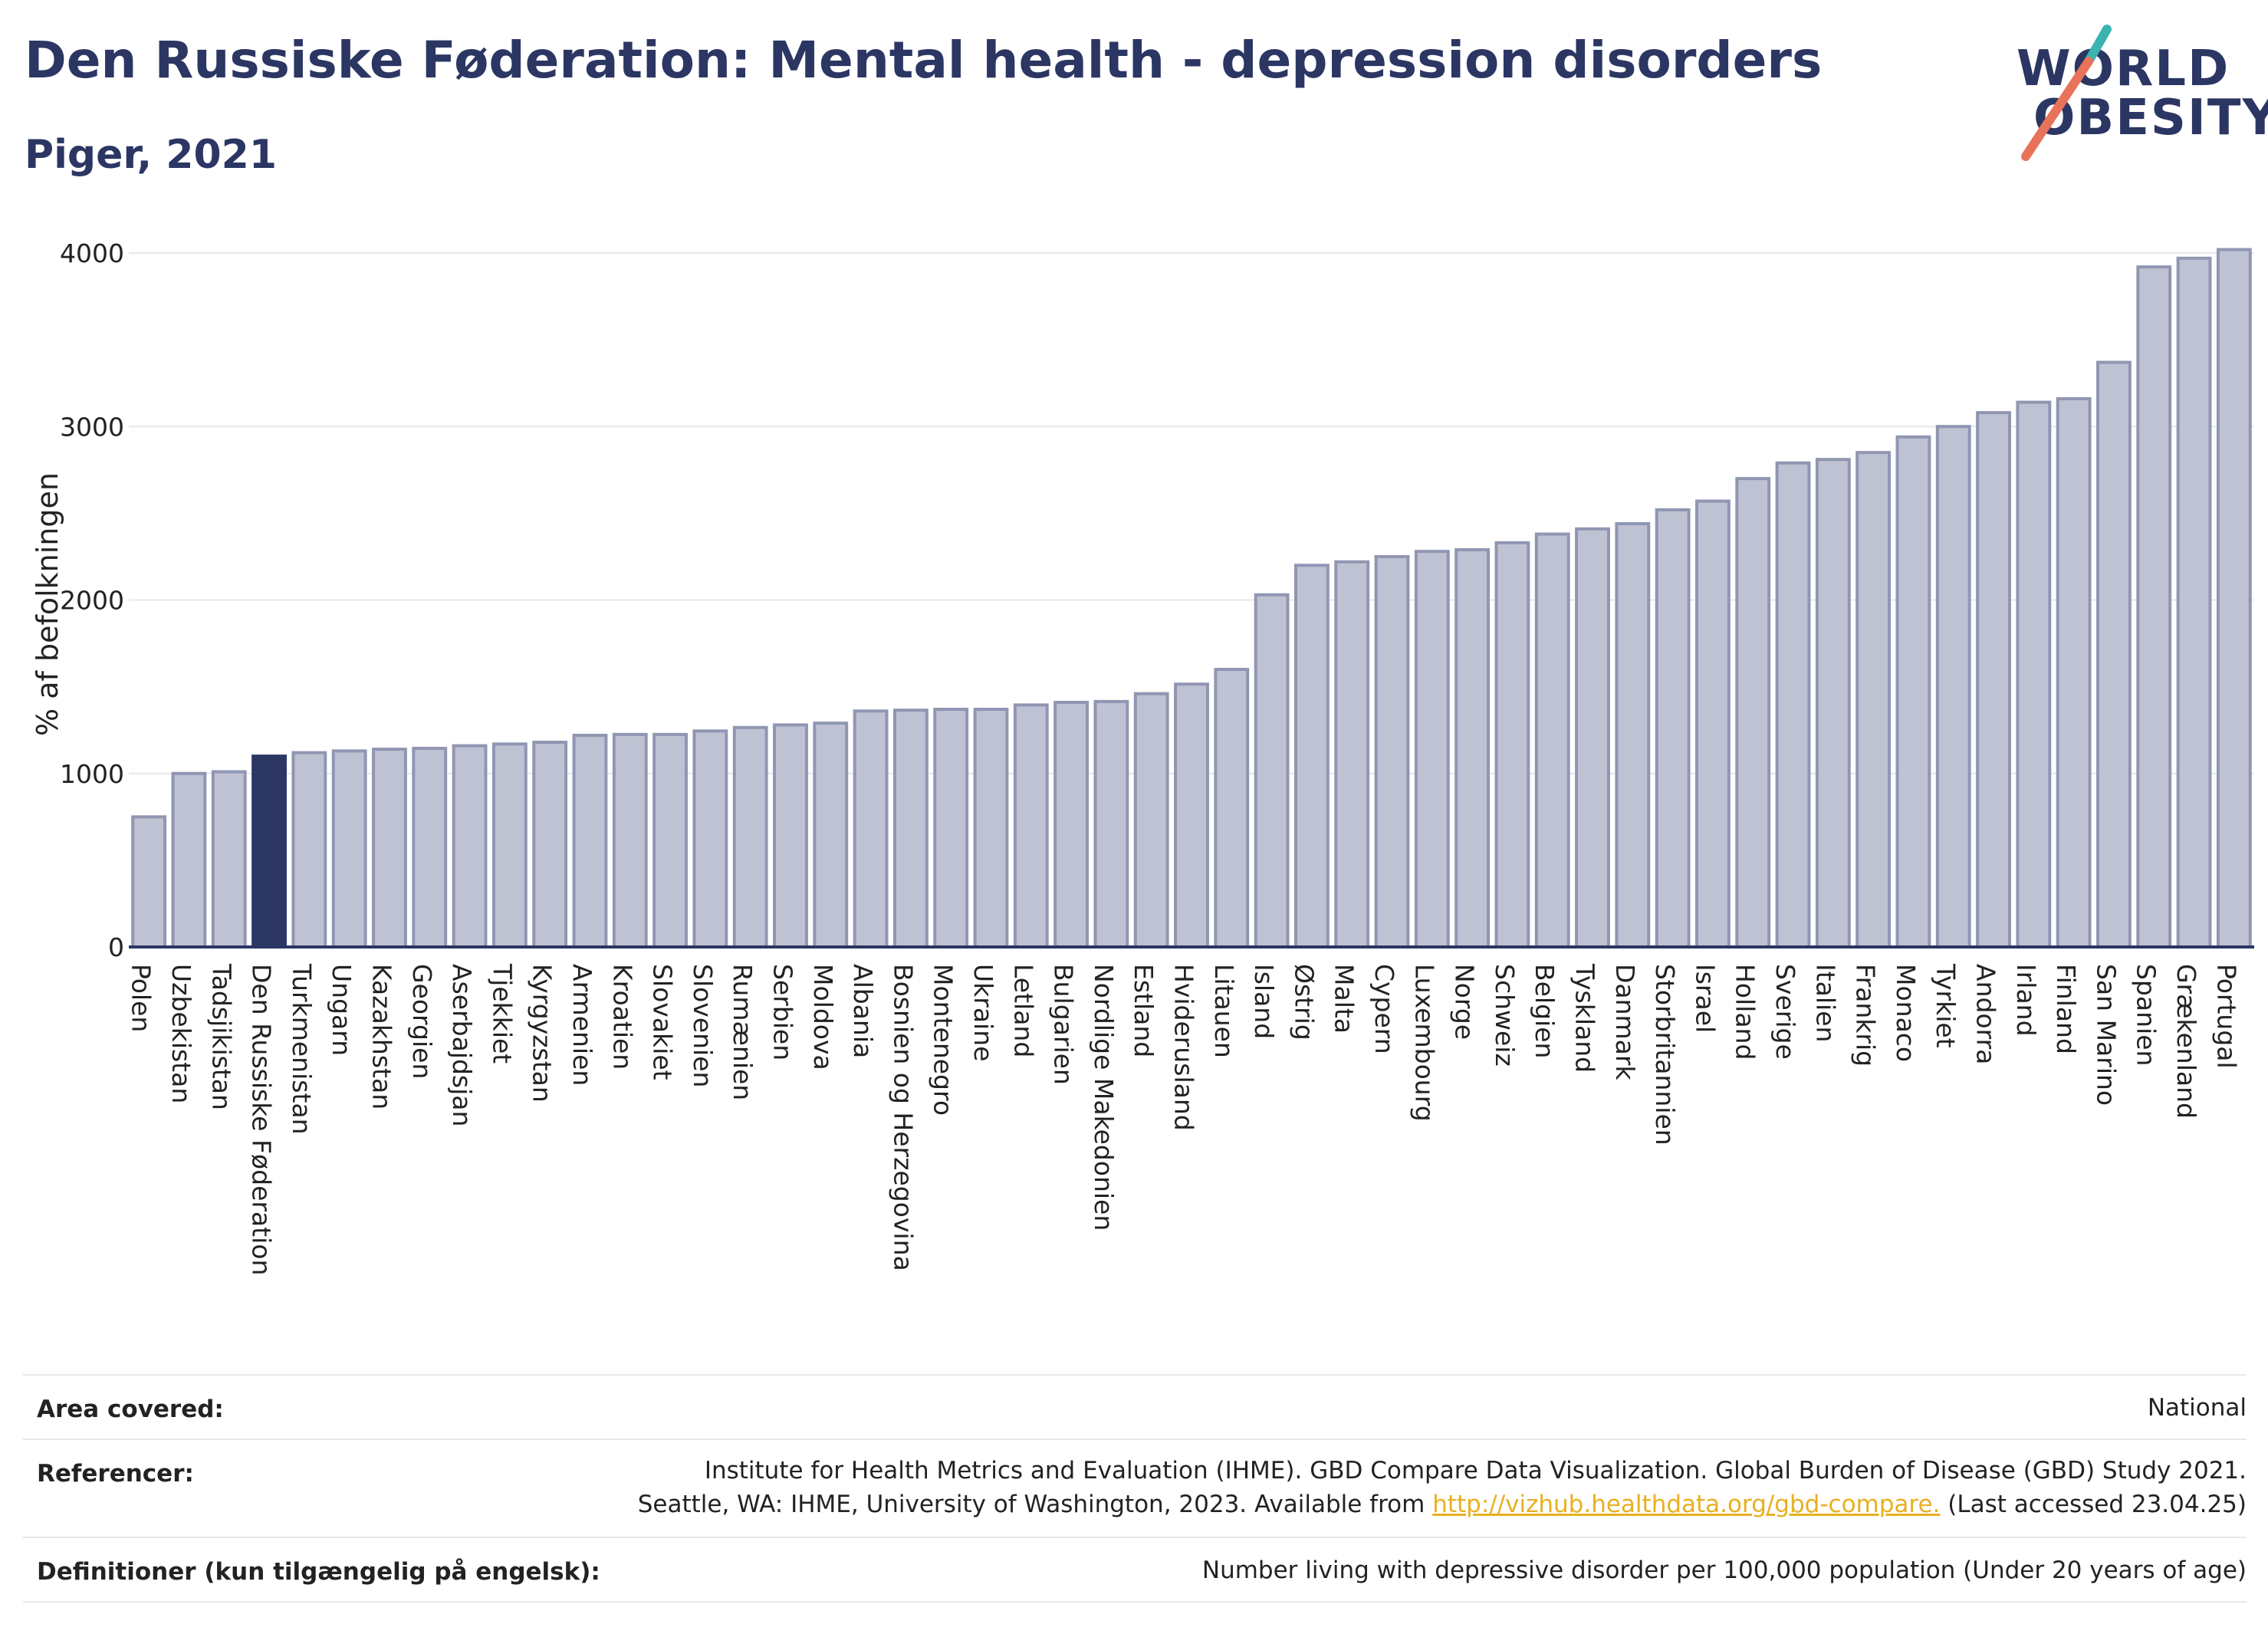 This screenshot has width=2268, height=1634. I want to click on x-tick-label: Andorra, so click(1986, 1014).